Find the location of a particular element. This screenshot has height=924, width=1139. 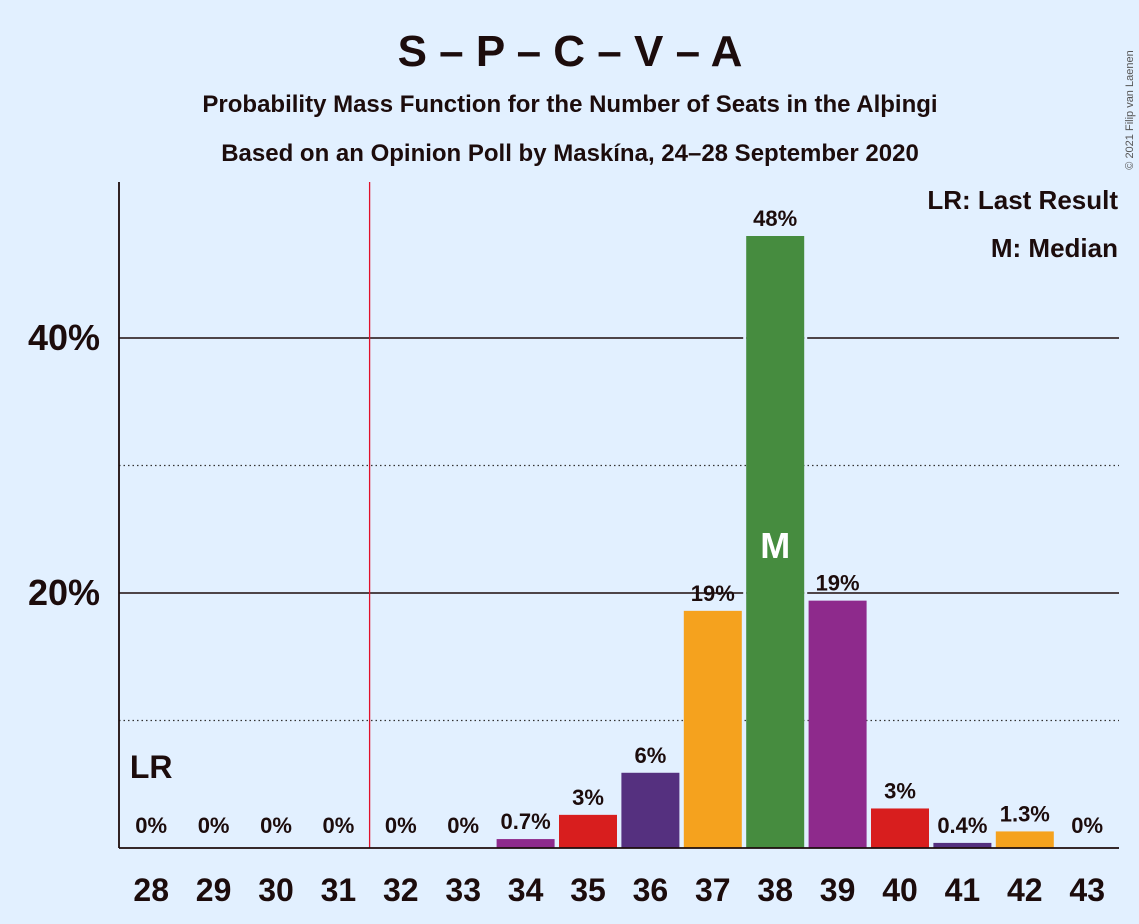

data-label: 1.3% is located at coordinates (1025, 813).